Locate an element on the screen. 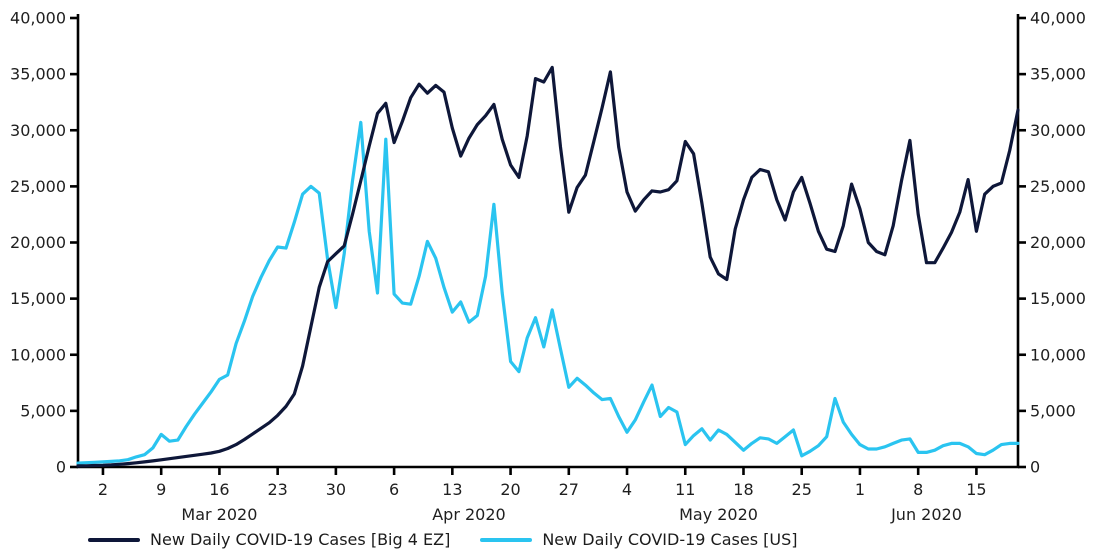 This screenshot has width=1104, height=558. y-tick-label-left: 5,000 is located at coordinates (43, 410).